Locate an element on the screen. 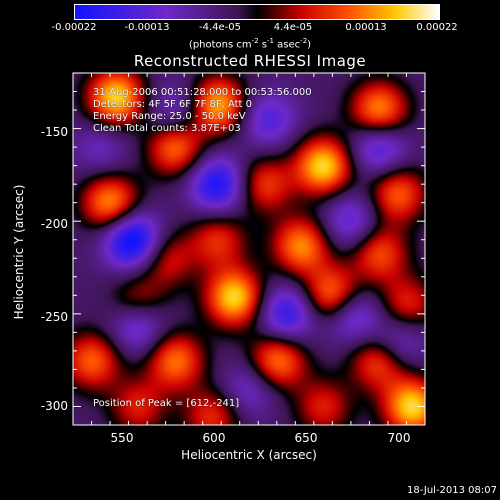  y-tick-label: -200 is located at coordinates (54, 224).